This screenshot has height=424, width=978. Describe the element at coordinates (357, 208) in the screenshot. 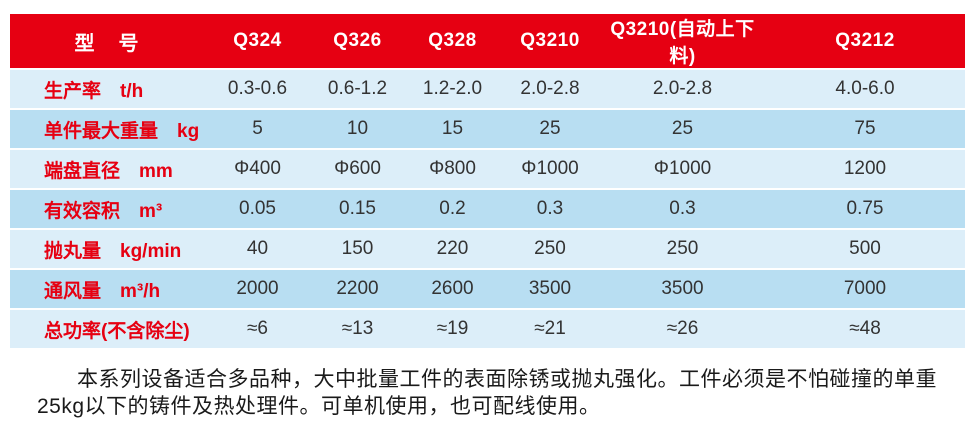

I see `spec-value: 0.15` at that location.